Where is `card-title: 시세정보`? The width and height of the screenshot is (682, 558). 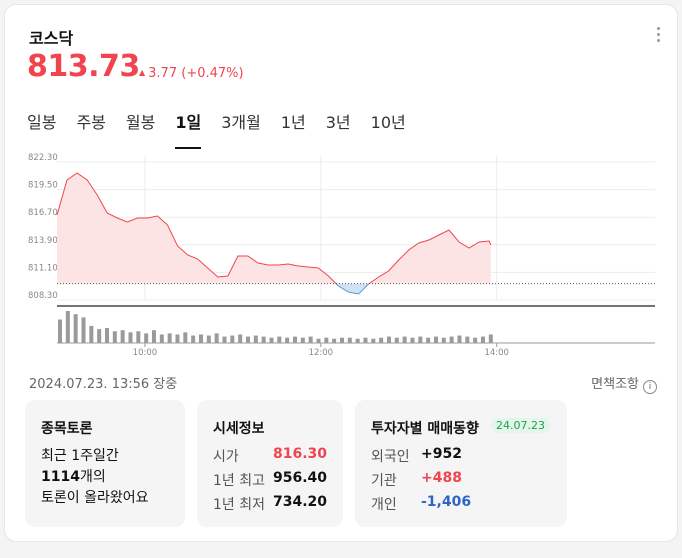
card-title: 시세정보 is located at coordinates (239, 429).